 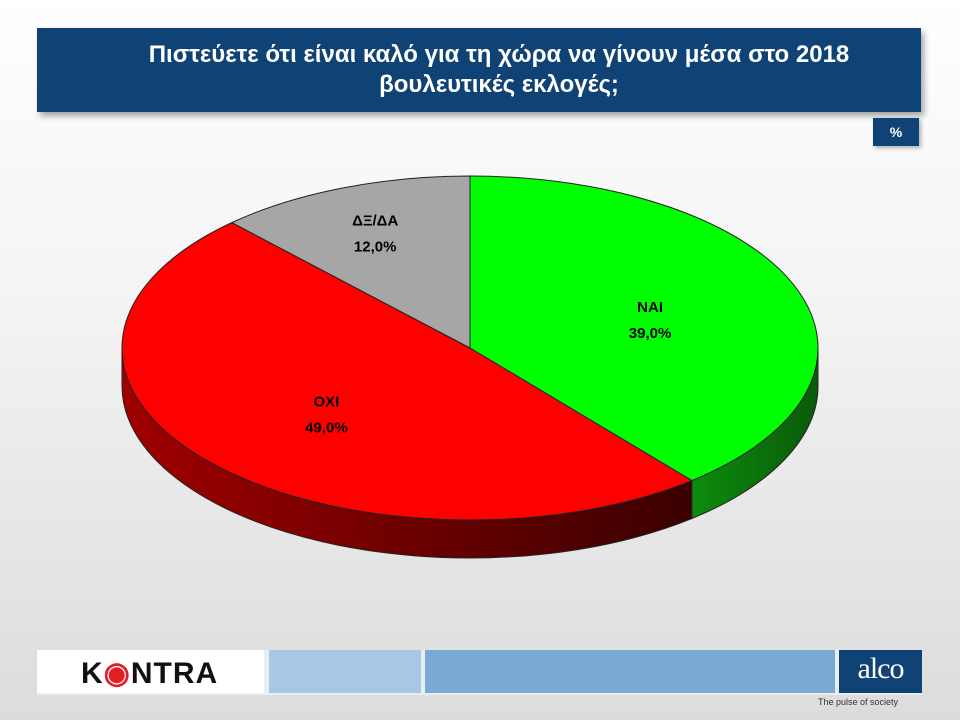 I want to click on slice-value-1: 39,0%, so click(x=650, y=333).